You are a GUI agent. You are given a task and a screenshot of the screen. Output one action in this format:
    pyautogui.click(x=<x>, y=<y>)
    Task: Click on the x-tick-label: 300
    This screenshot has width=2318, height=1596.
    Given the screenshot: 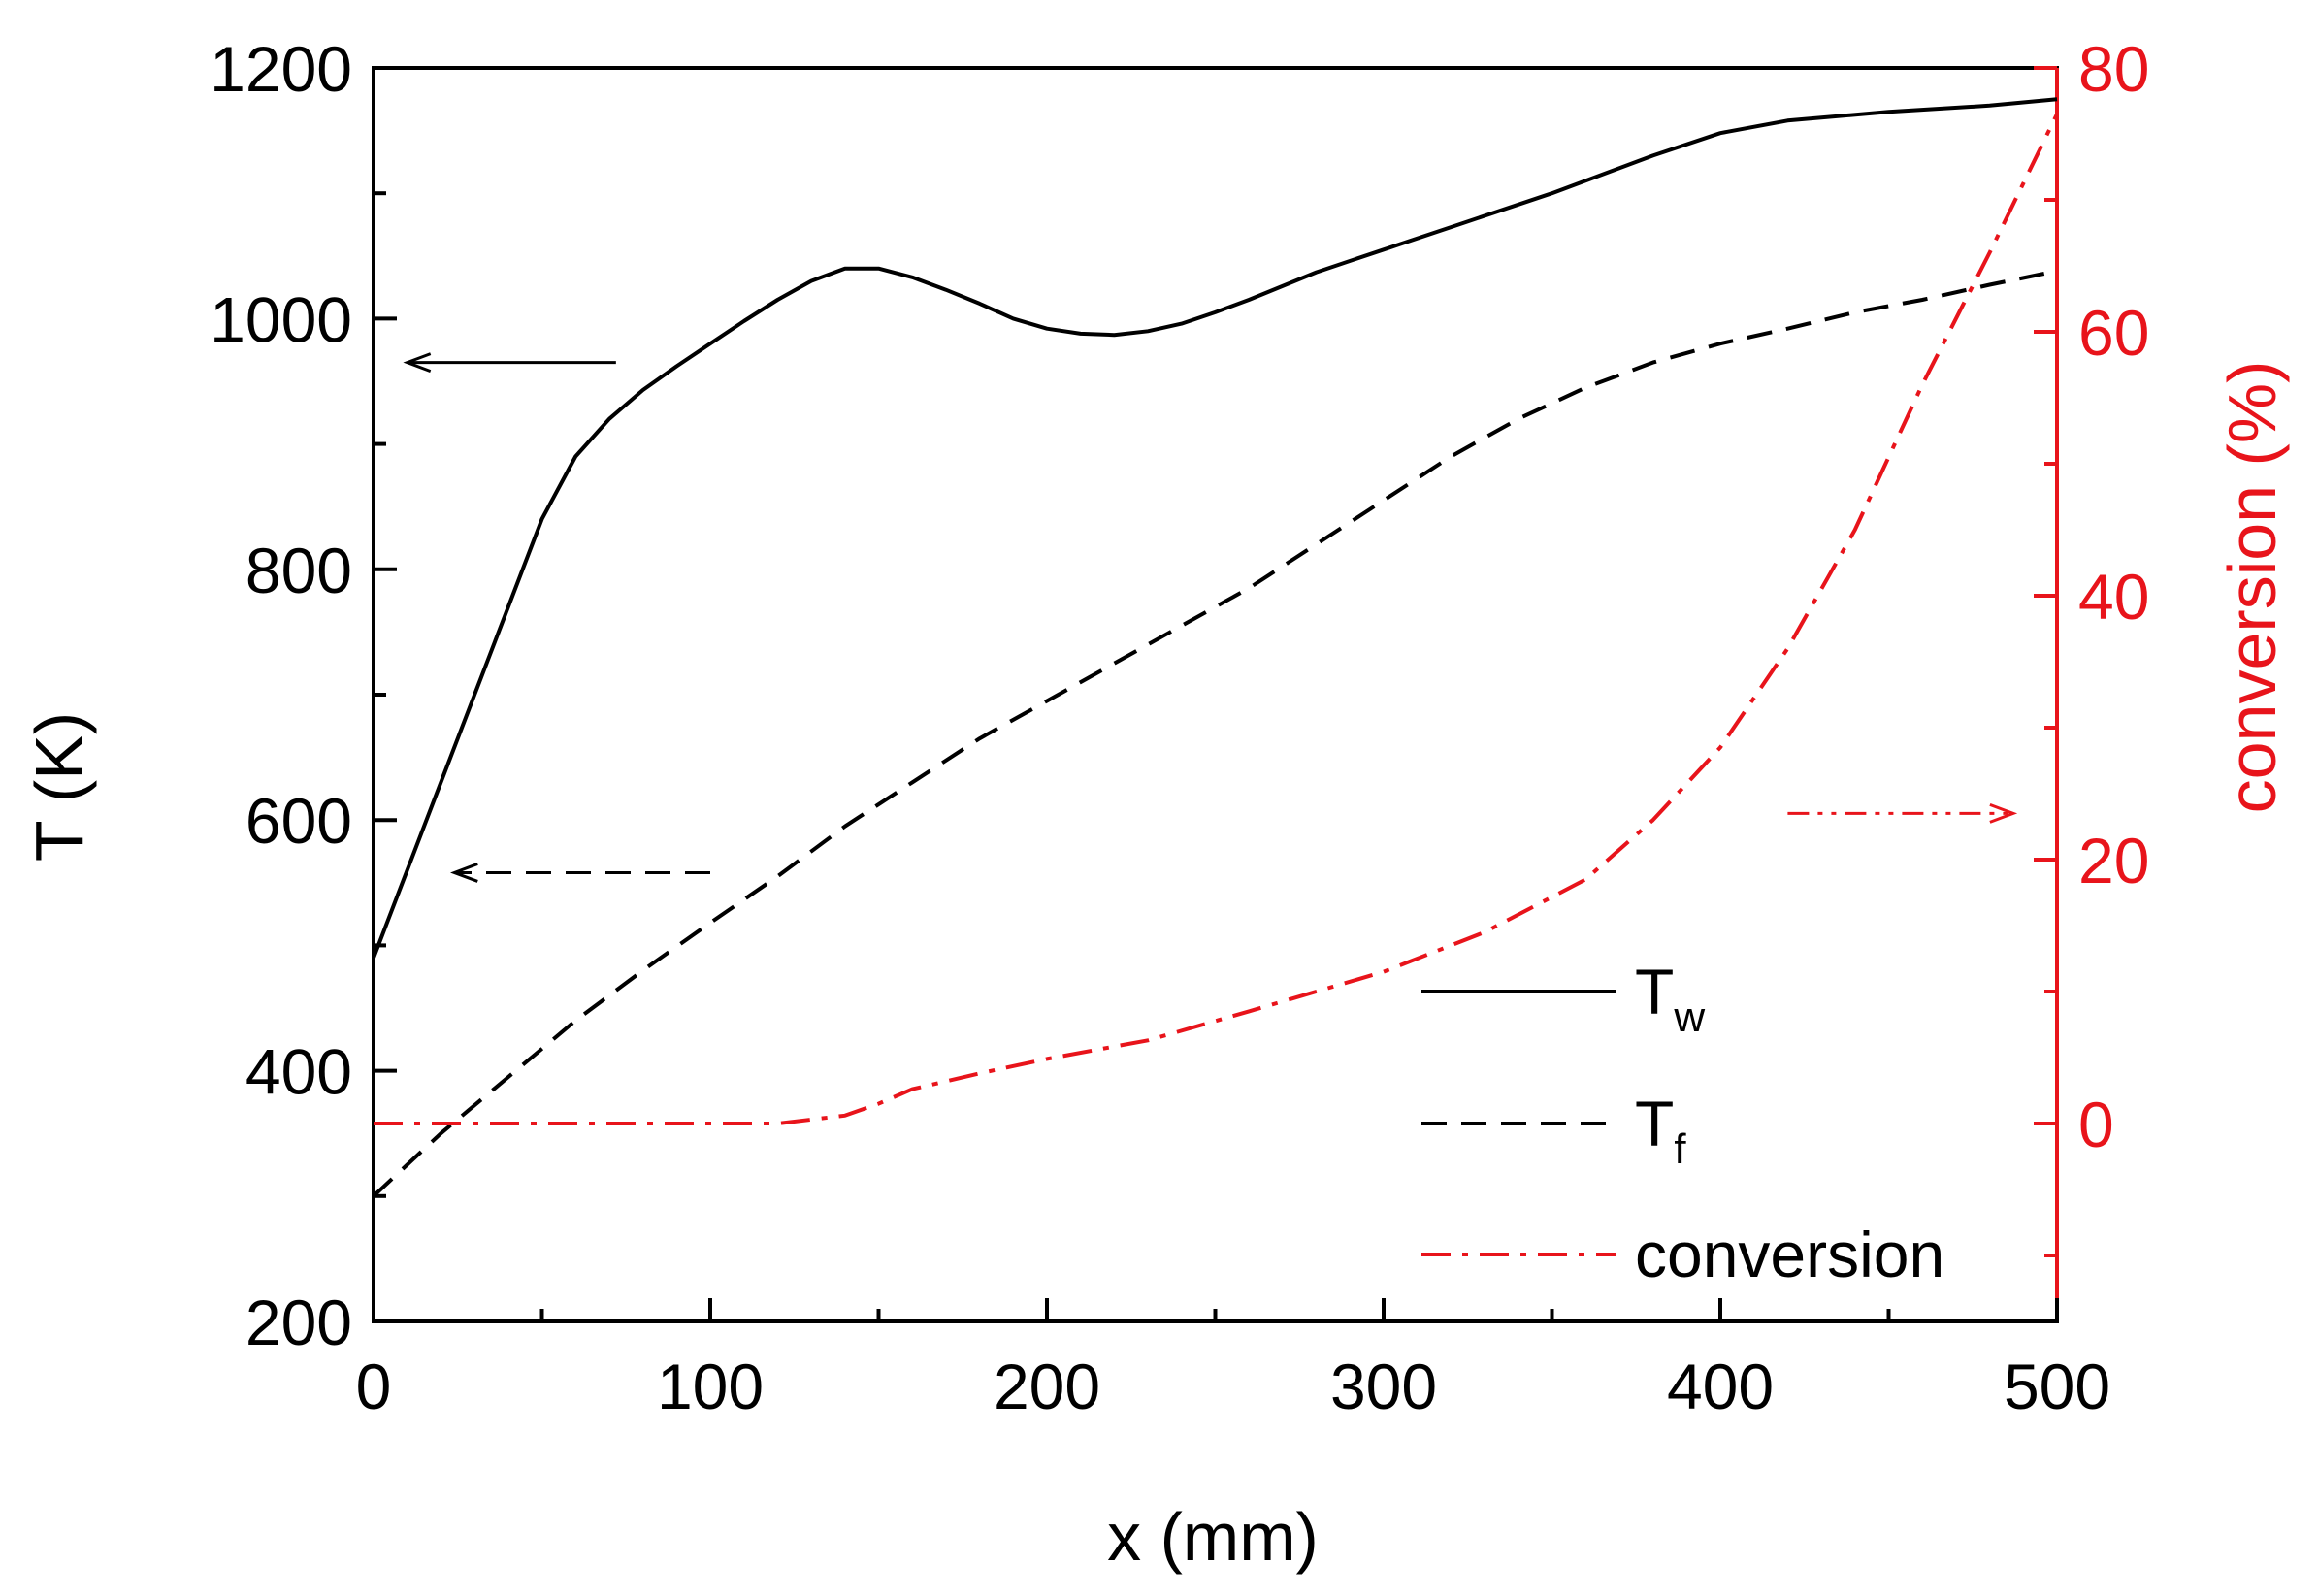 What is the action you would take?
    pyautogui.click(x=1384, y=1386)
    